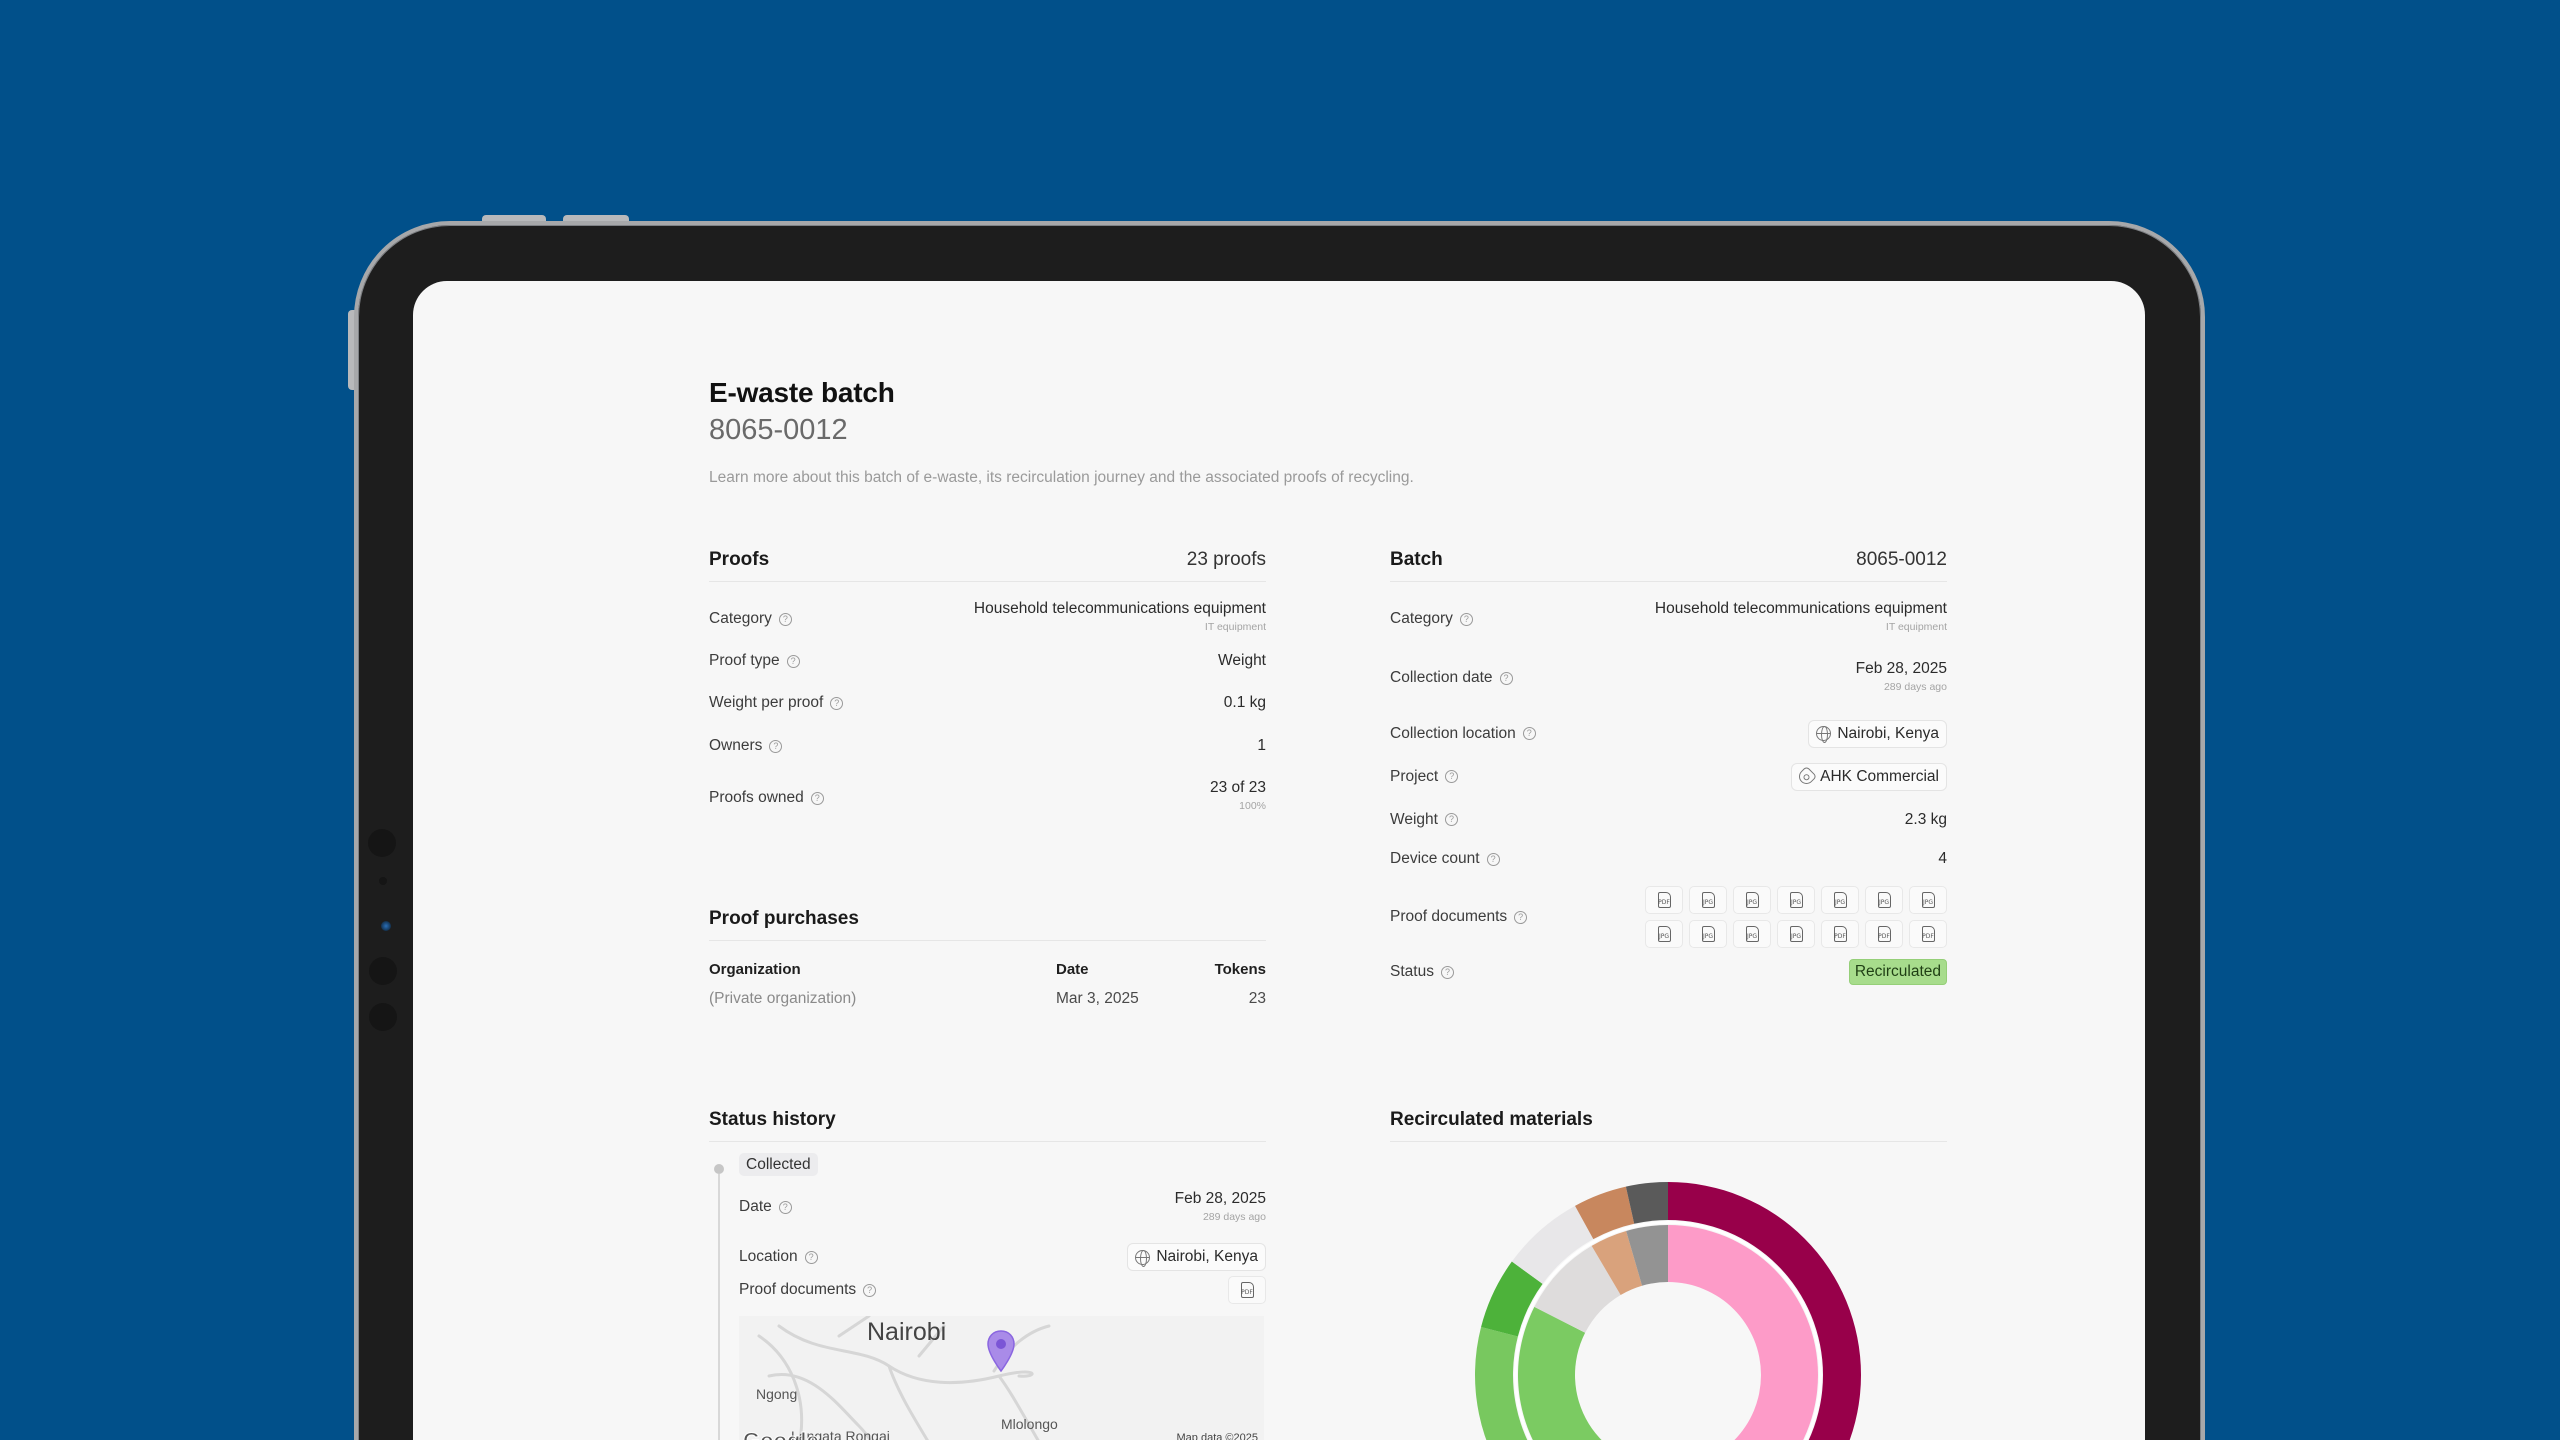 The height and width of the screenshot is (1440, 2560). Describe the element at coordinates (1242, 660) in the screenshot. I see `kv-value: Weight` at that location.